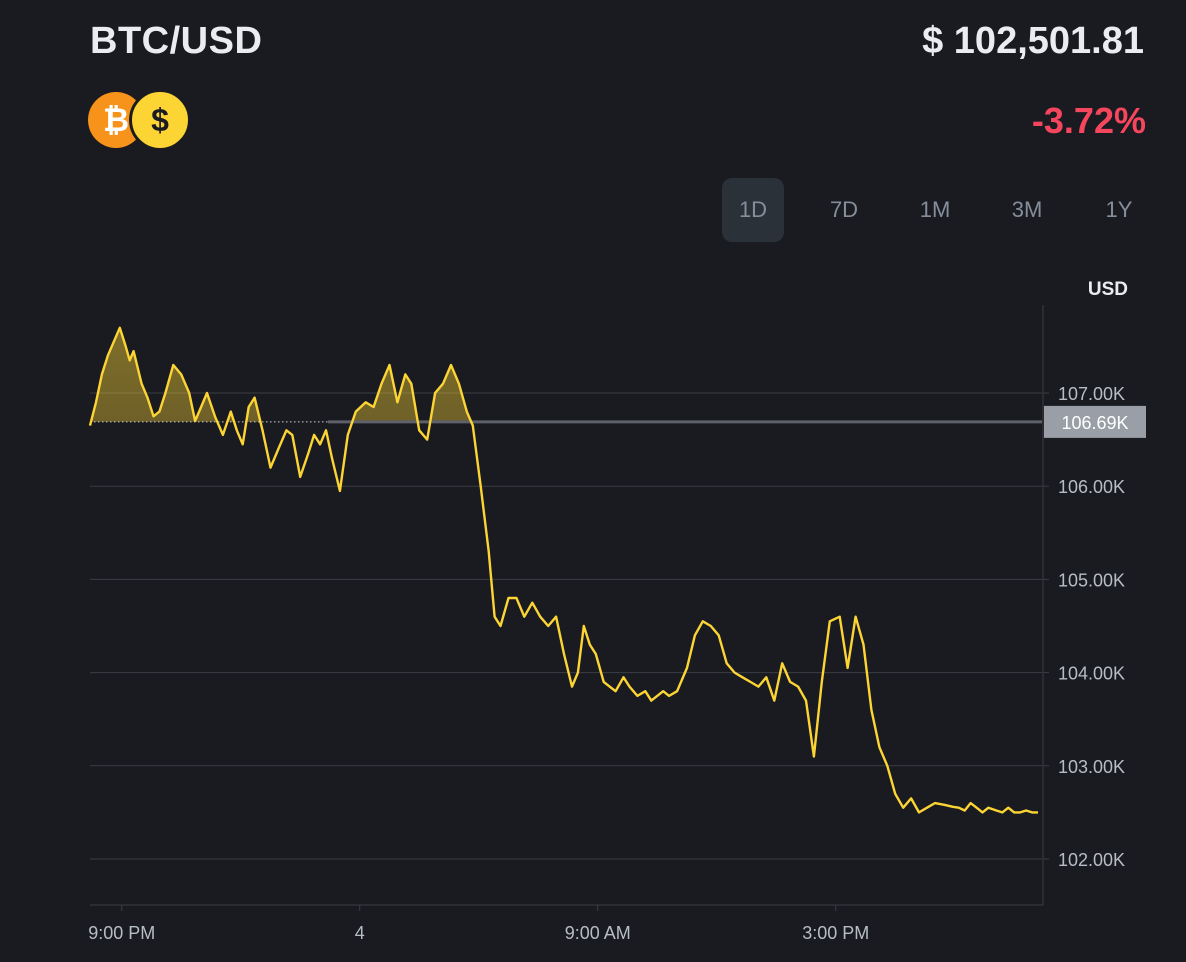 This screenshot has width=1186, height=962. I want to click on range-tab-1y: 1Y, so click(1119, 210).